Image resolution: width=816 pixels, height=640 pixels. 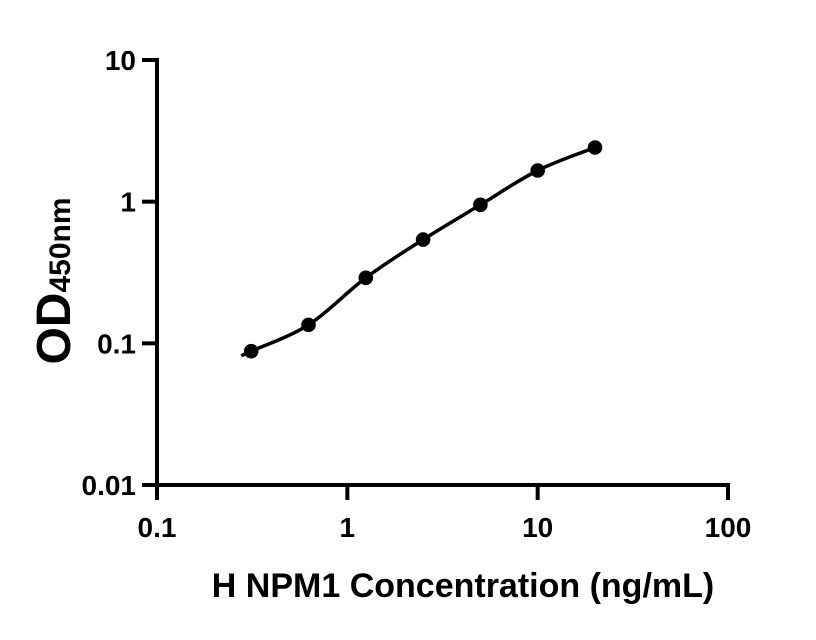 What do you see at coordinates (537, 527) in the screenshot?
I see `x-tick-label: 10` at bounding box center [537, 527].